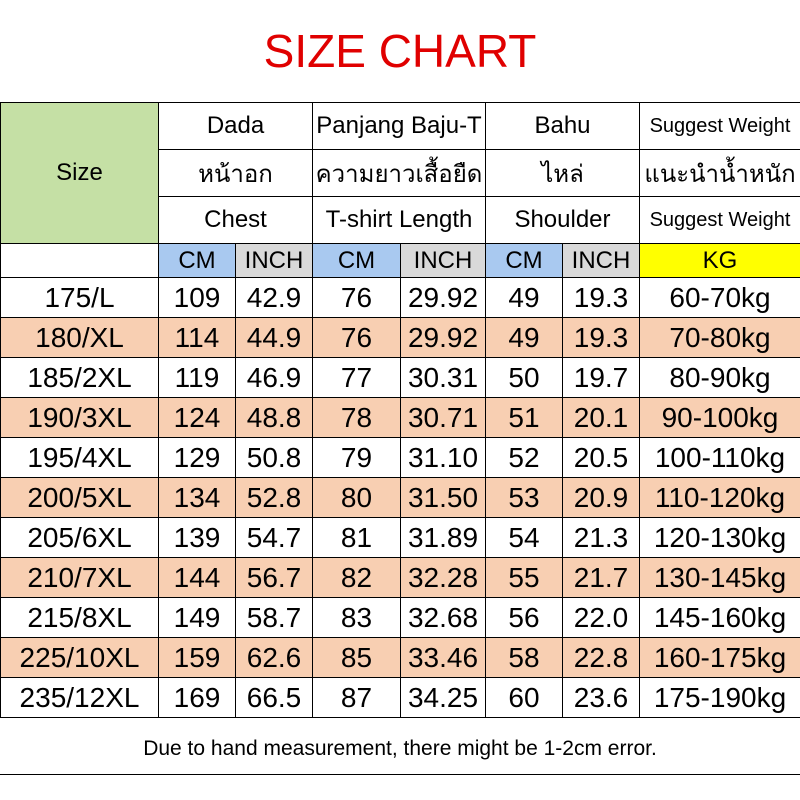 This screenshot has height=800, width=800. What do you see at coordinates (601, 617) in the screenshot?
I see `shoulder-inch-cell: 22.0` at bounding box center [601, 617].